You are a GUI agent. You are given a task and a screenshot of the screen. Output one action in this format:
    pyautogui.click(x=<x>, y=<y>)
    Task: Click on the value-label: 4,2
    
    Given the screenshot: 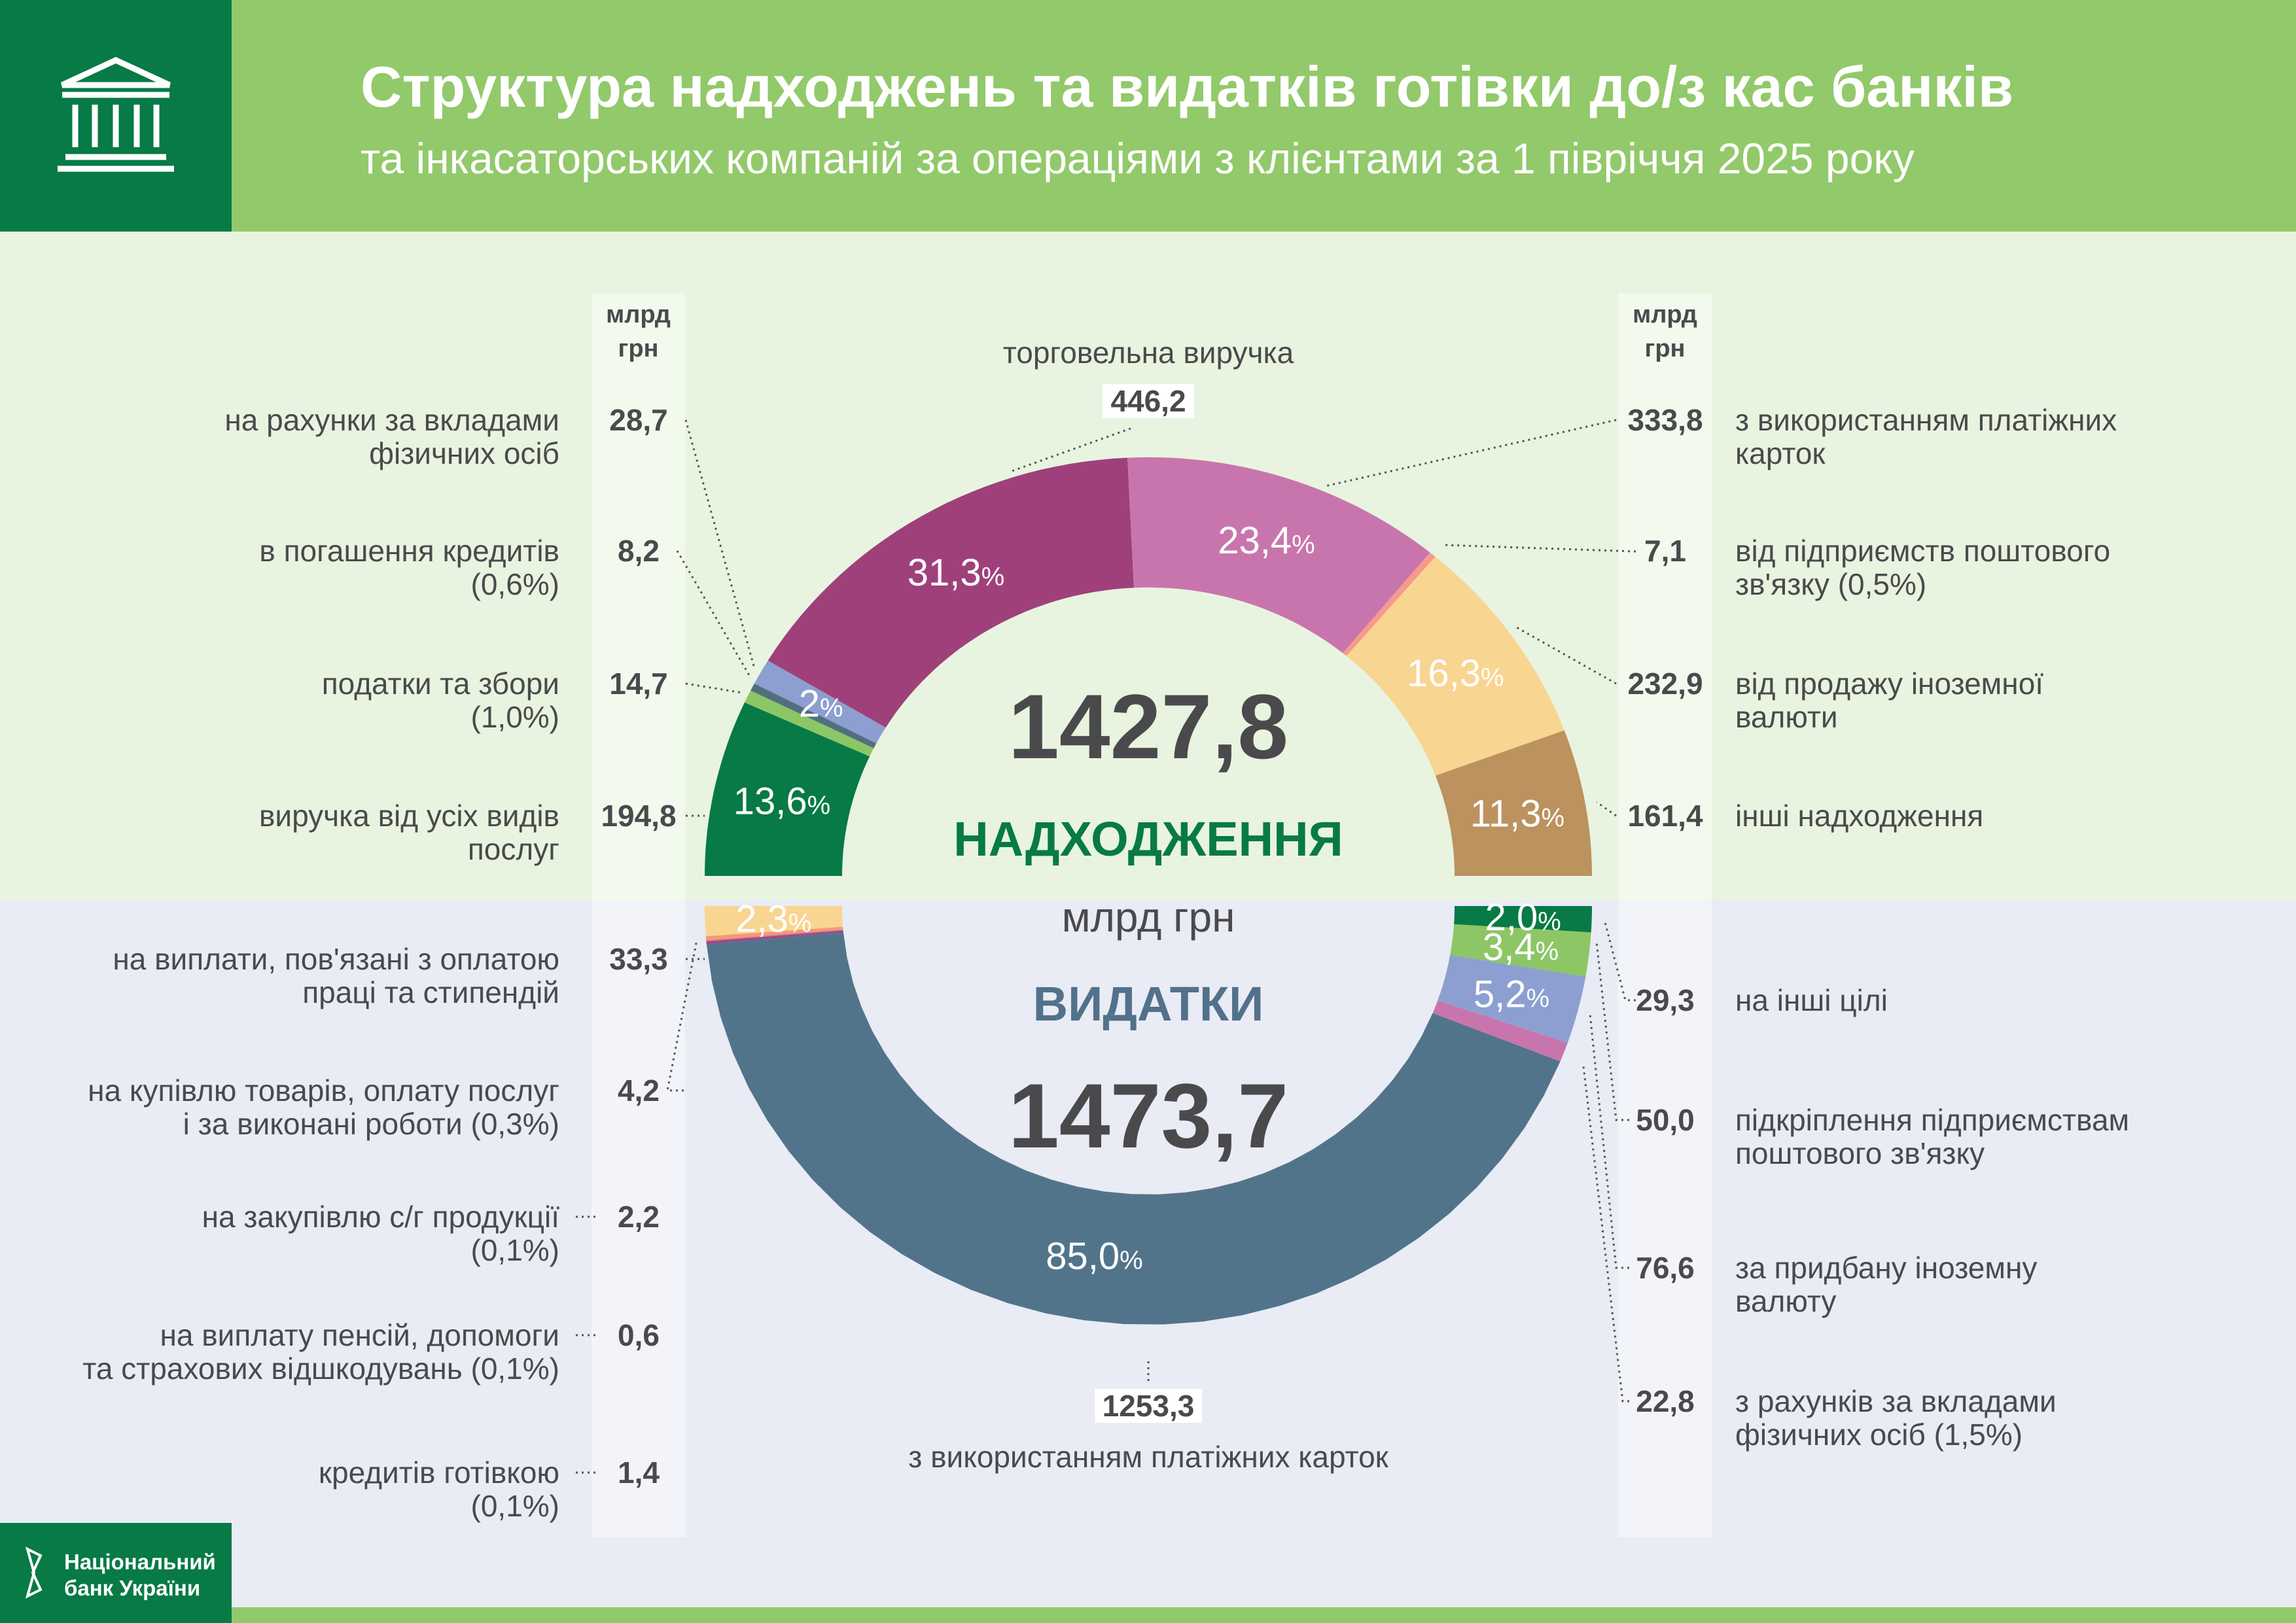 What is the action you would take?
    pyautogui.click(x=639, y=1091)
    